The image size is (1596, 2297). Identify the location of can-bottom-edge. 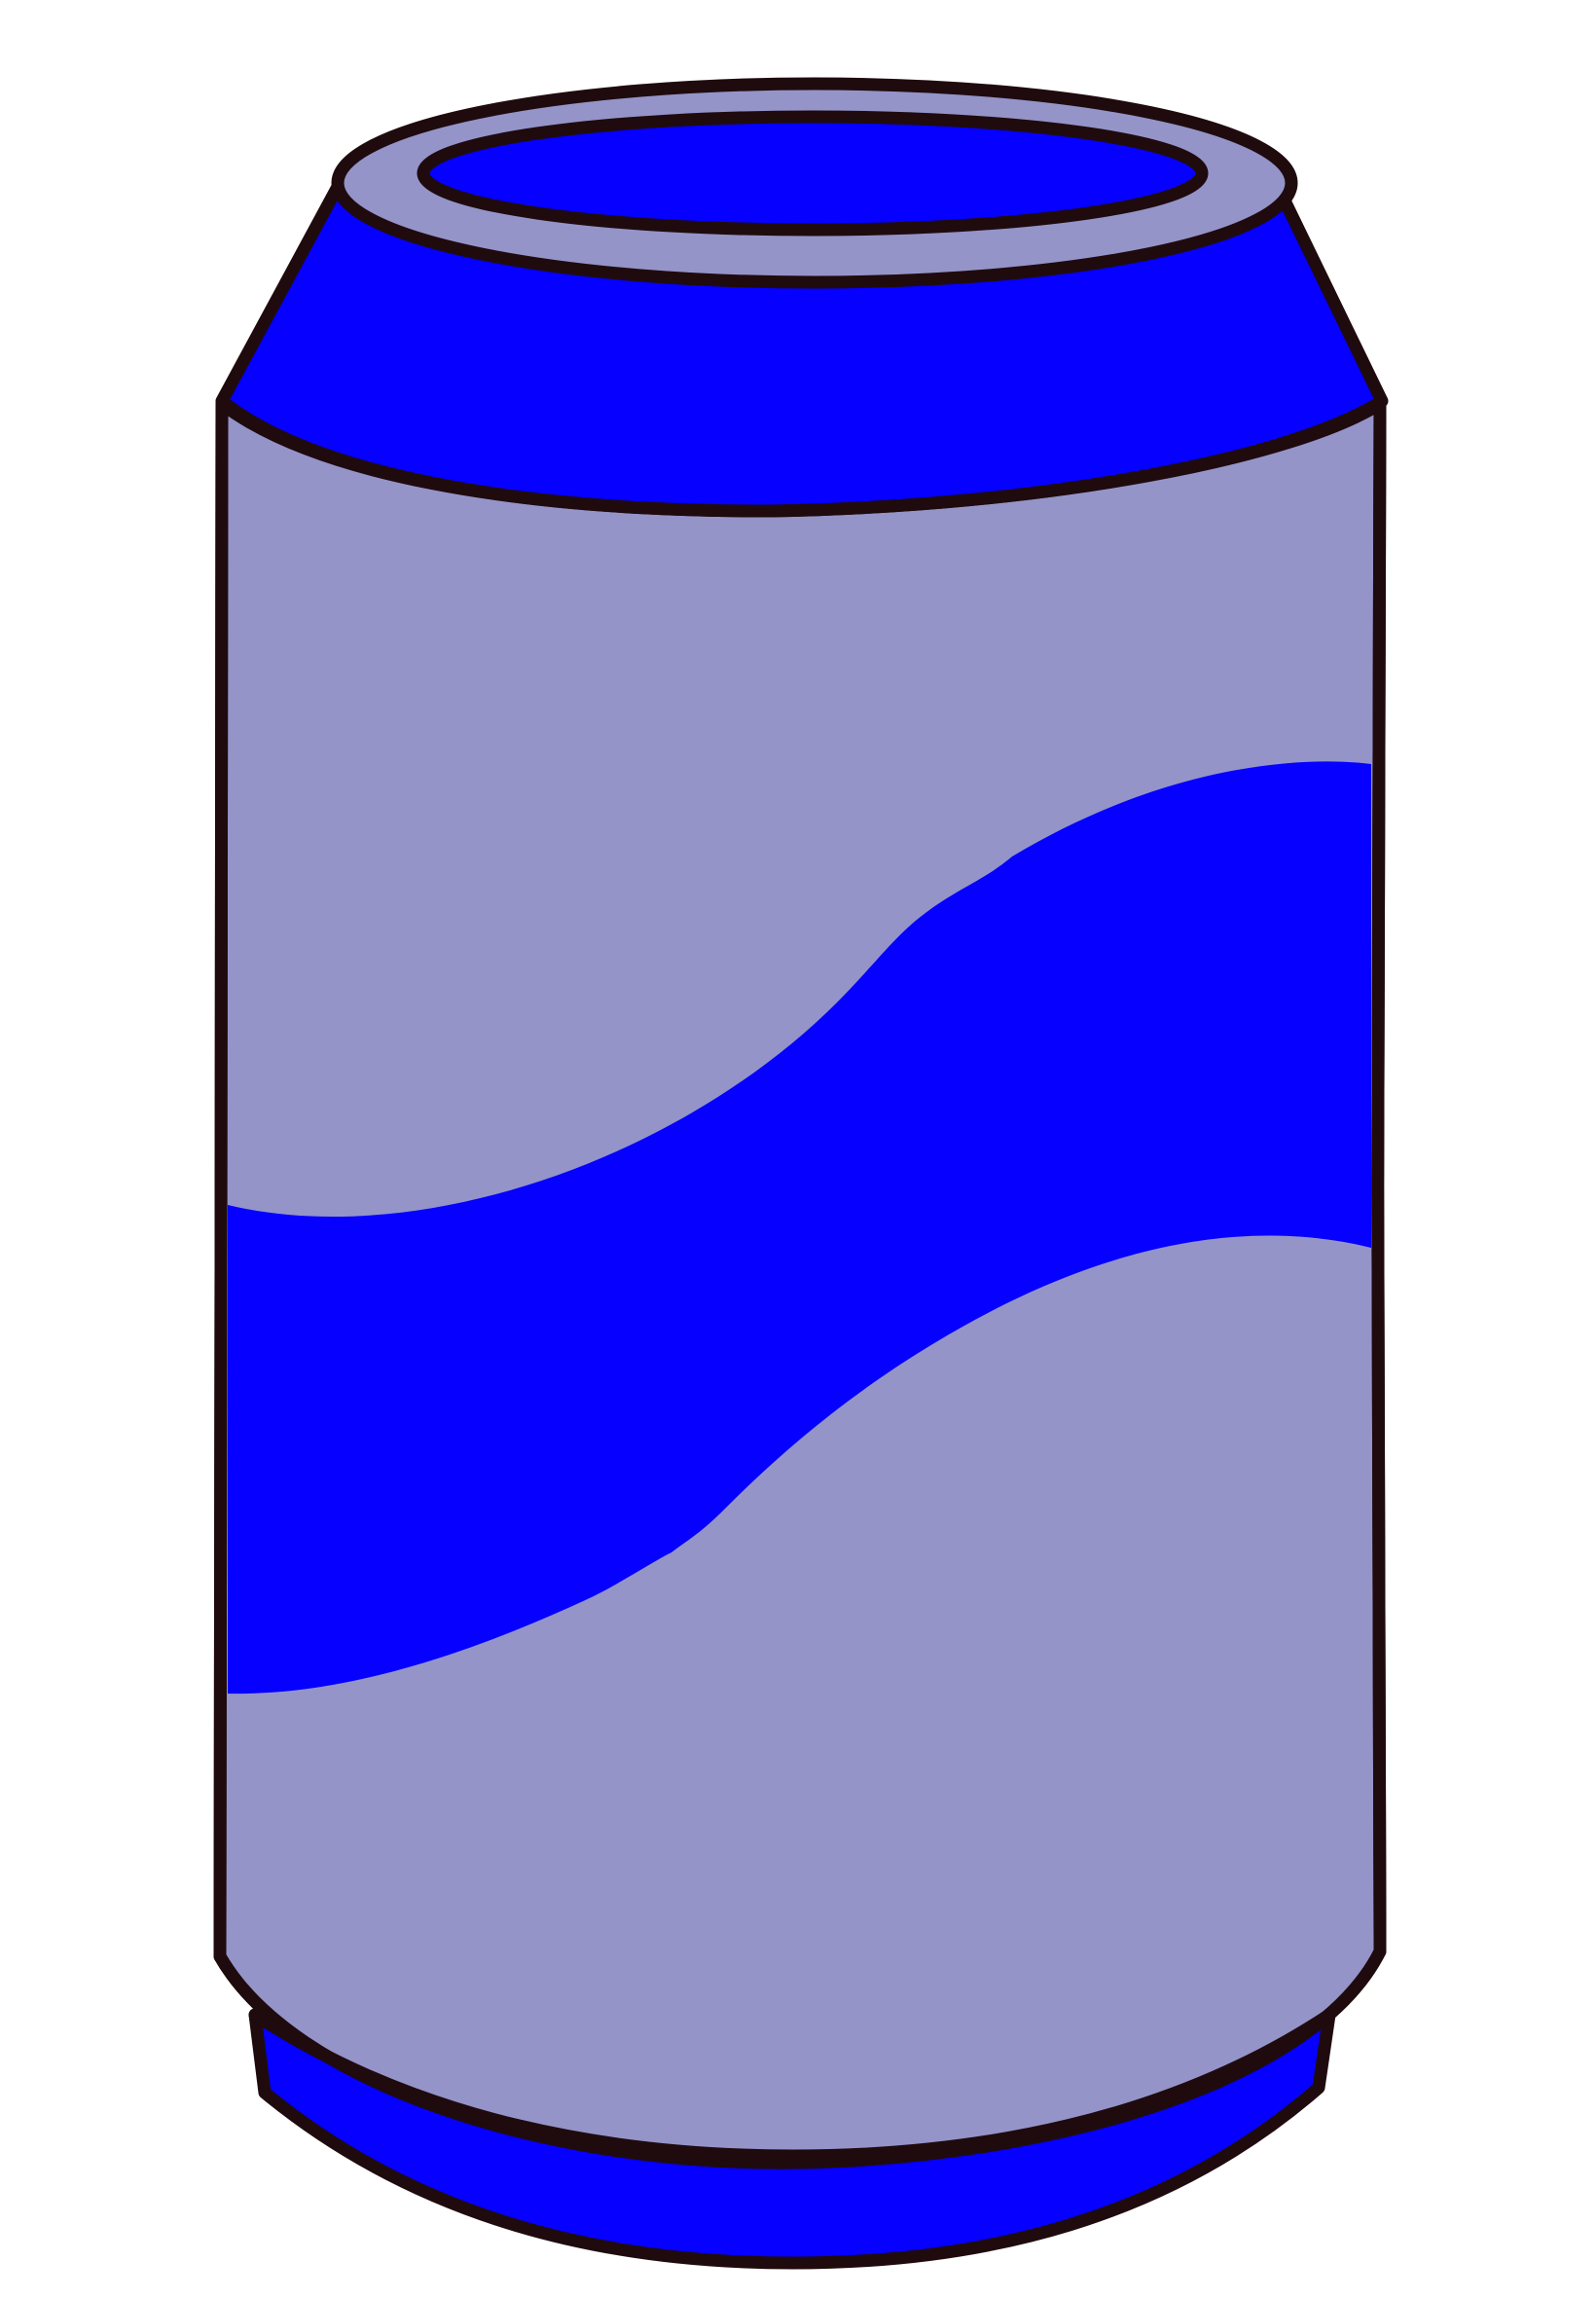
(792, 2085).